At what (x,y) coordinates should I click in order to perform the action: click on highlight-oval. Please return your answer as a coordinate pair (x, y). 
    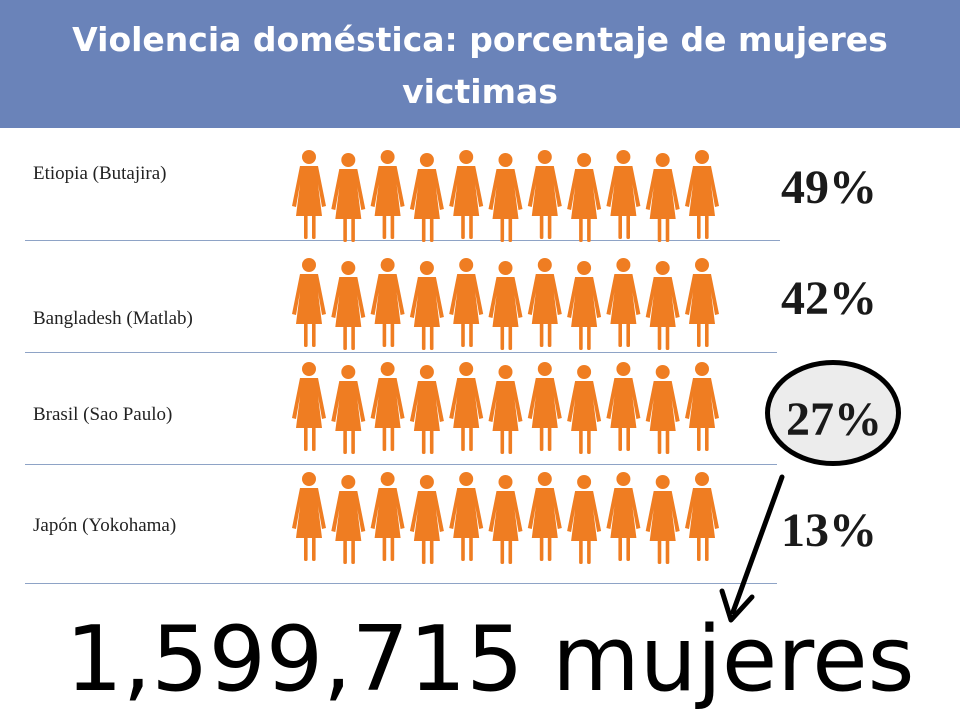
    Looking at the image, I should click on (833, 413).